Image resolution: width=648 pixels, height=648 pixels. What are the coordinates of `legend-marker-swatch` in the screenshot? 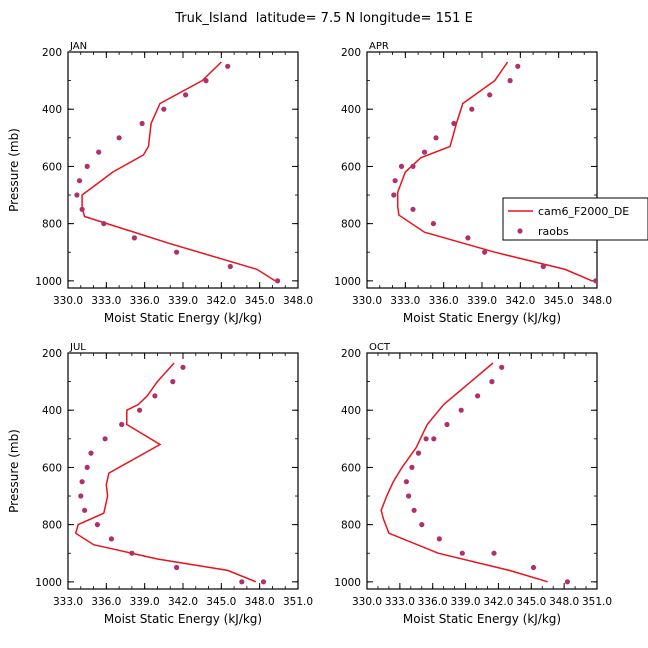 It's located at (520, 231).